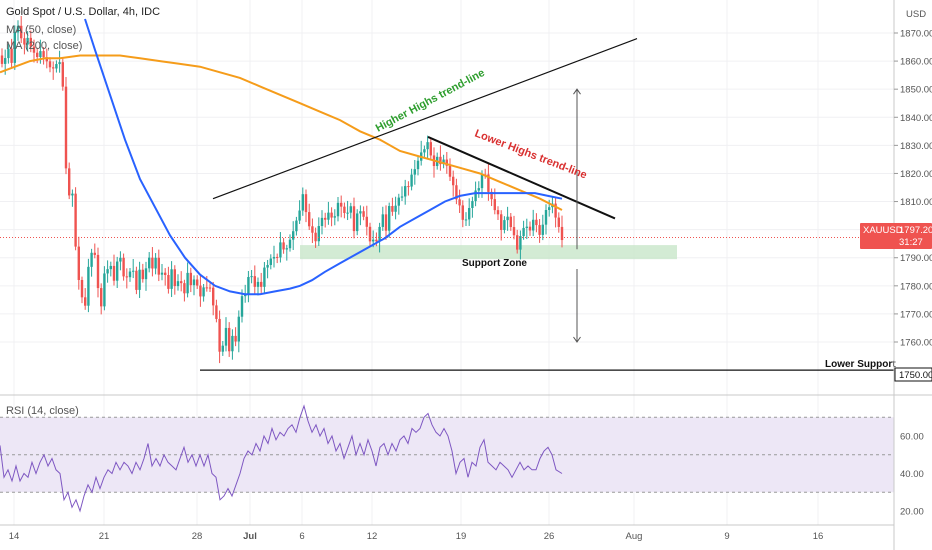 This screenshot has width=932, height=550. Describe the element at coordinates (916, 202) in the screenshot. I see `price-tick-label: 1810.00` at that location.